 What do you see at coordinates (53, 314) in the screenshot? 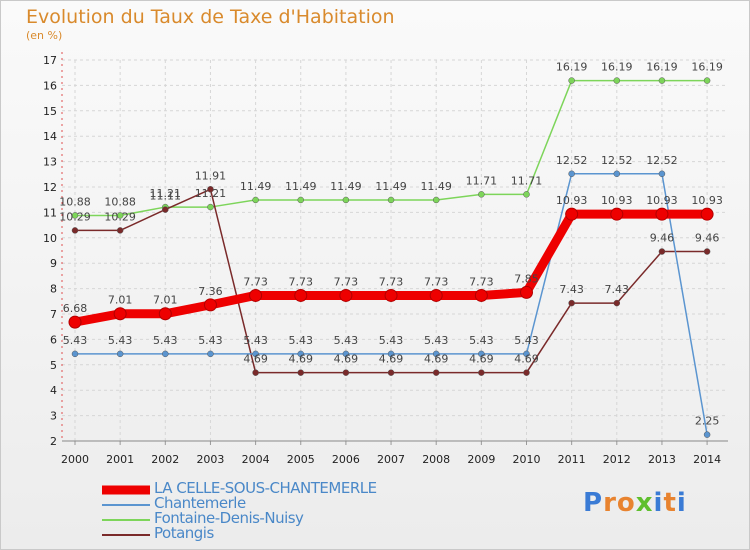
I see `y-tick-label: 7` at bounding box center [53, 314].